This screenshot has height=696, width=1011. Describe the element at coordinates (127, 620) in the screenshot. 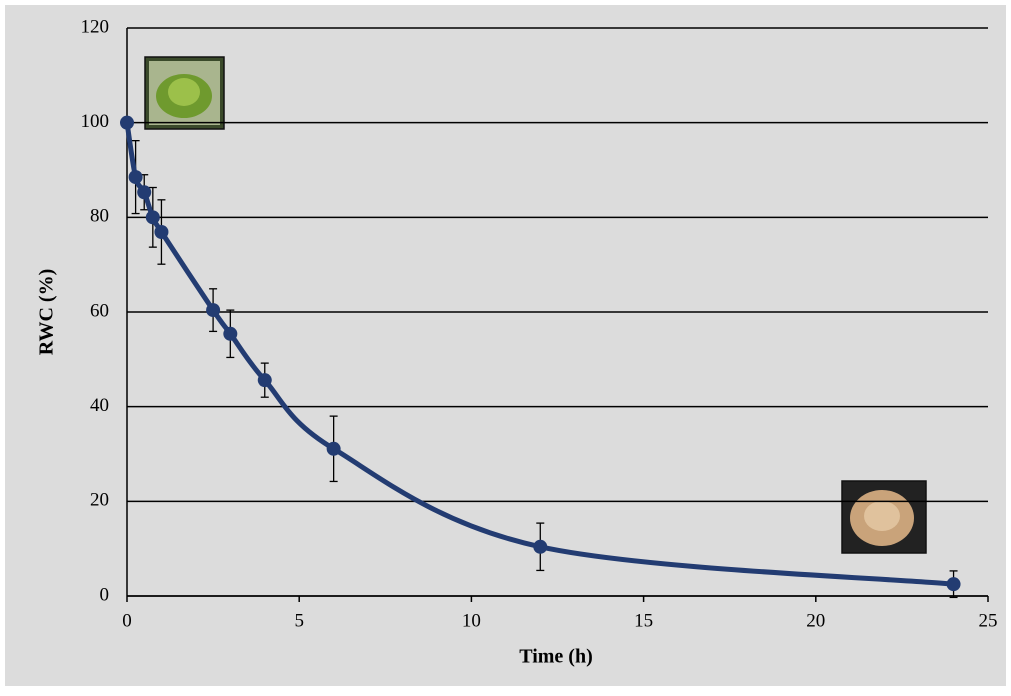

I see `x-tick-label: 0` at that location.